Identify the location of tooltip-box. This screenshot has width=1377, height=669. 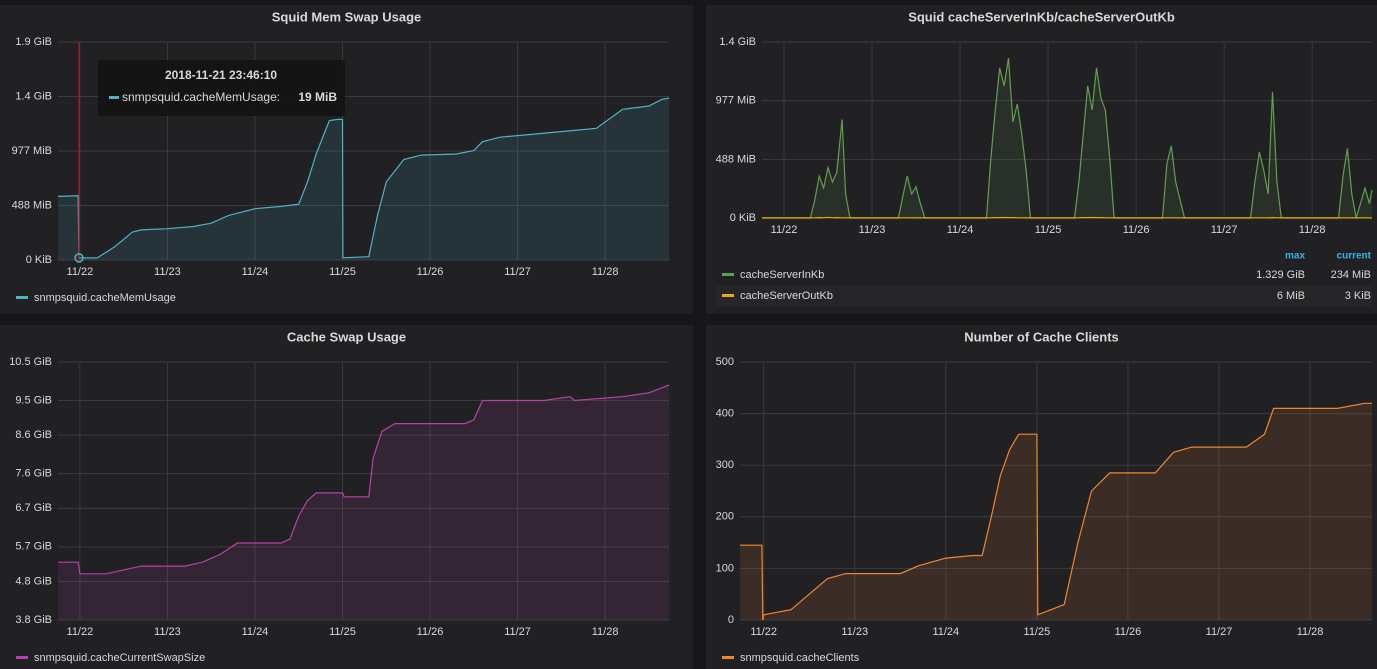
(222, 88).